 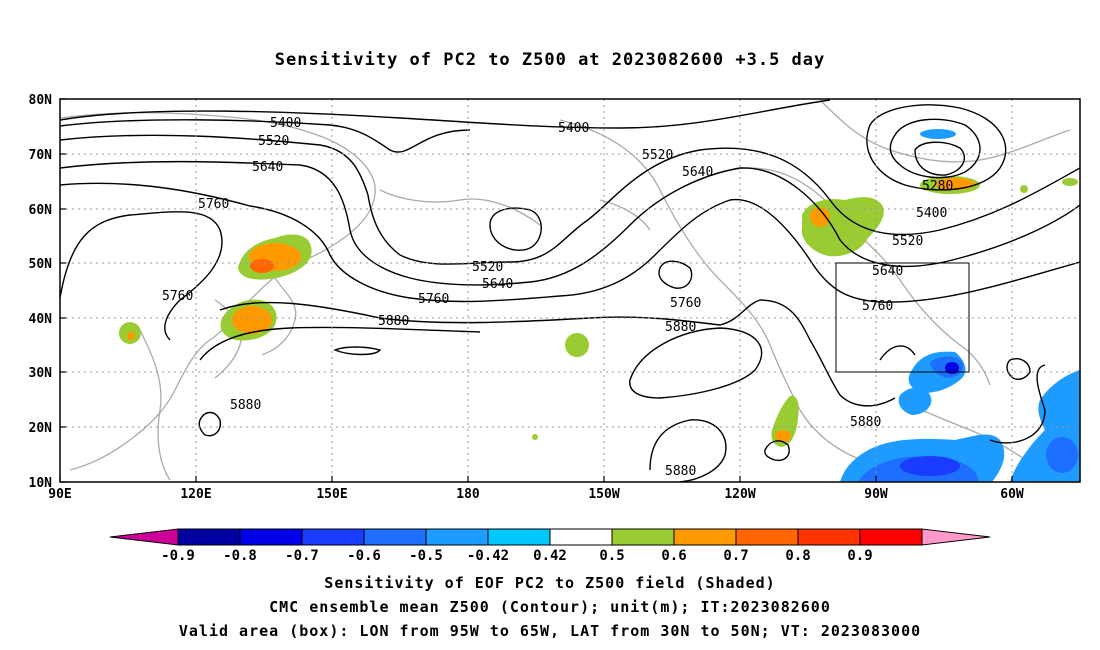 I want to click on contour-label: 5280, so click(x=937, y=186).